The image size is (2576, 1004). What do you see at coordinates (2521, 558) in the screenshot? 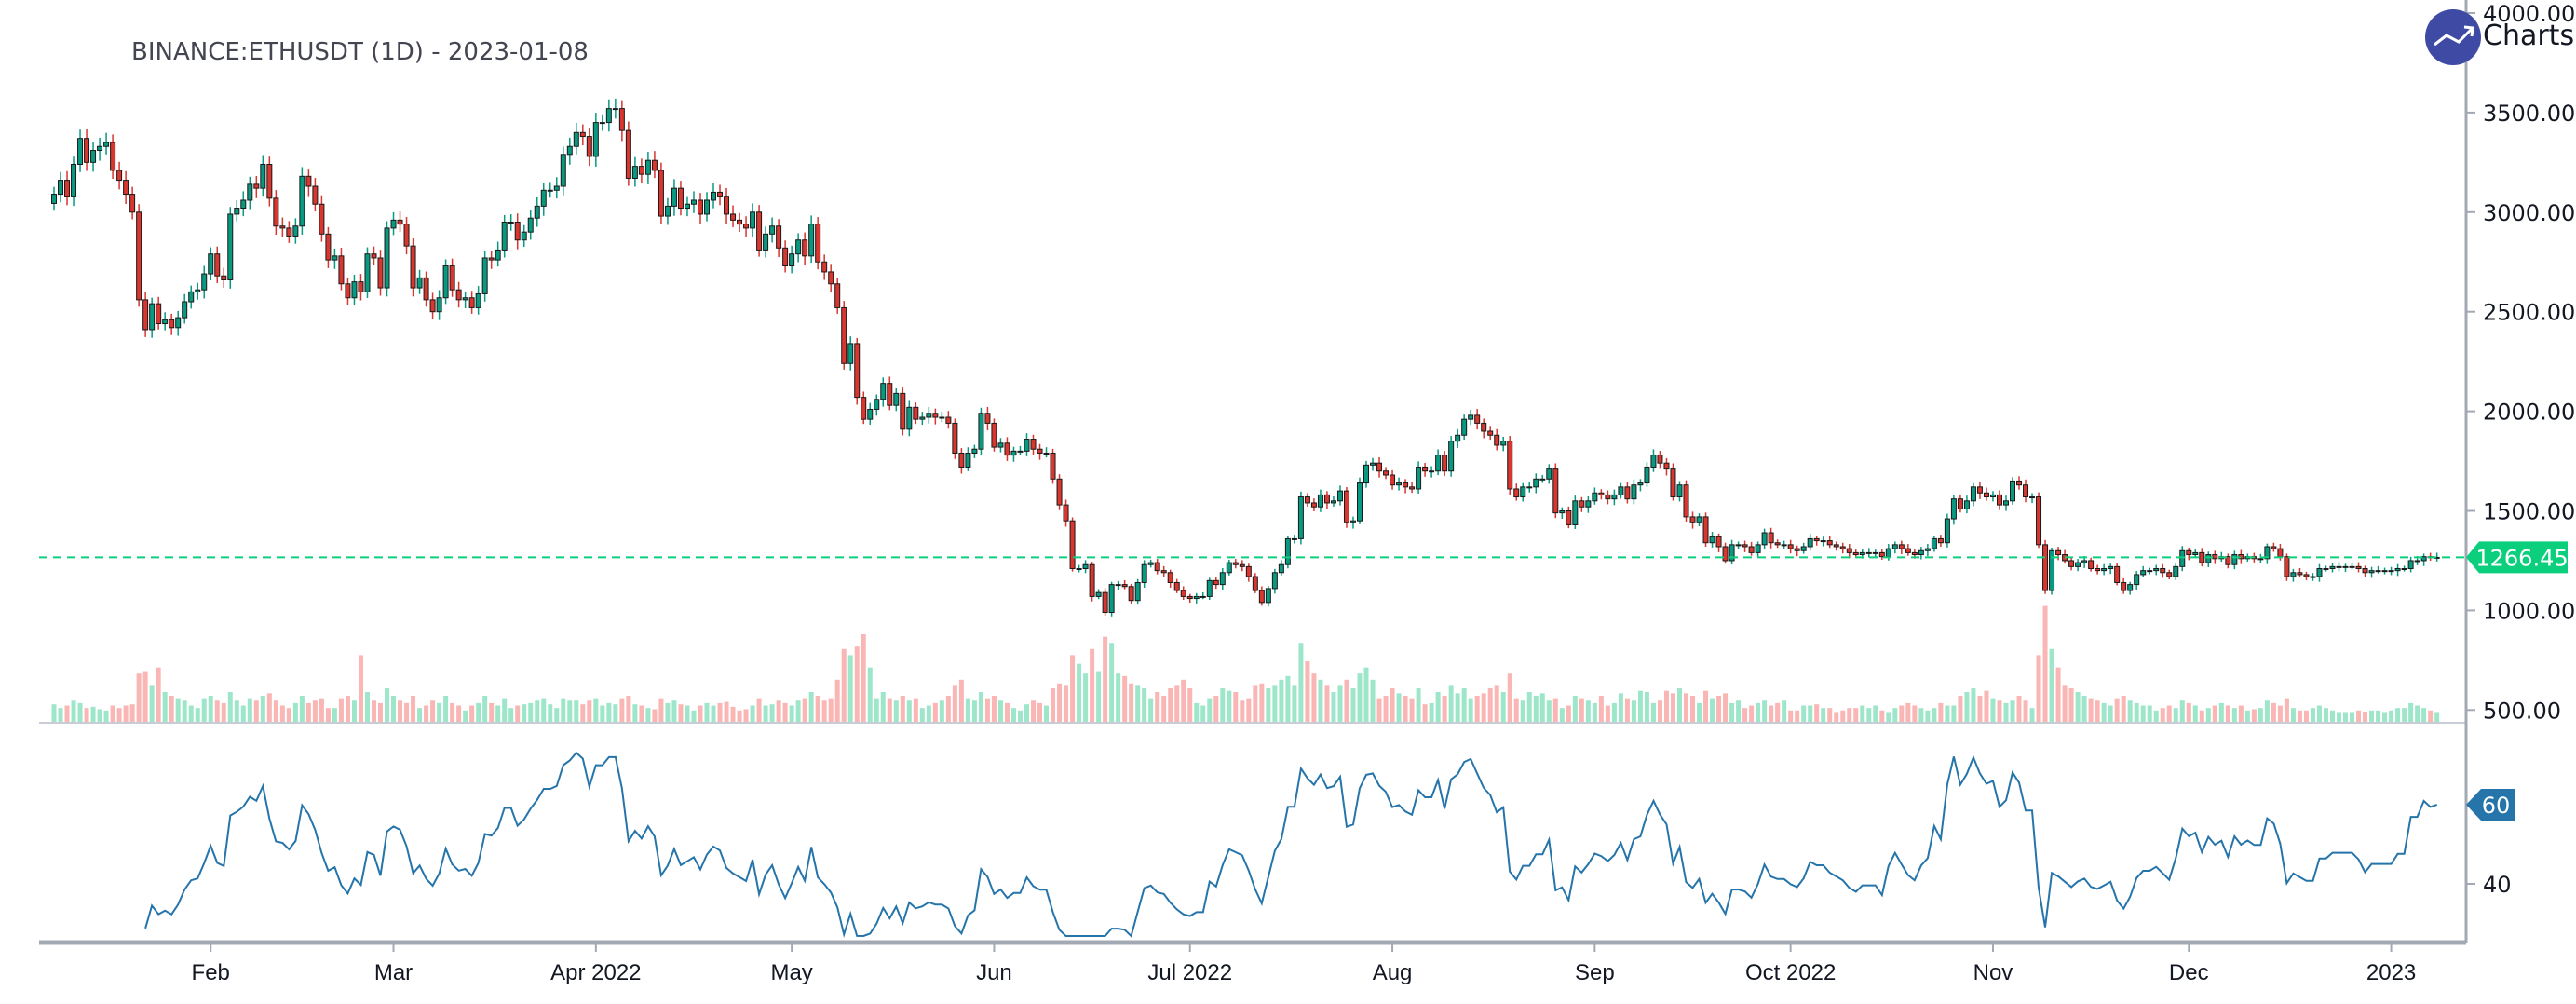
I see `last-price-value: 1266.45` at bounding box center [2521, 558].